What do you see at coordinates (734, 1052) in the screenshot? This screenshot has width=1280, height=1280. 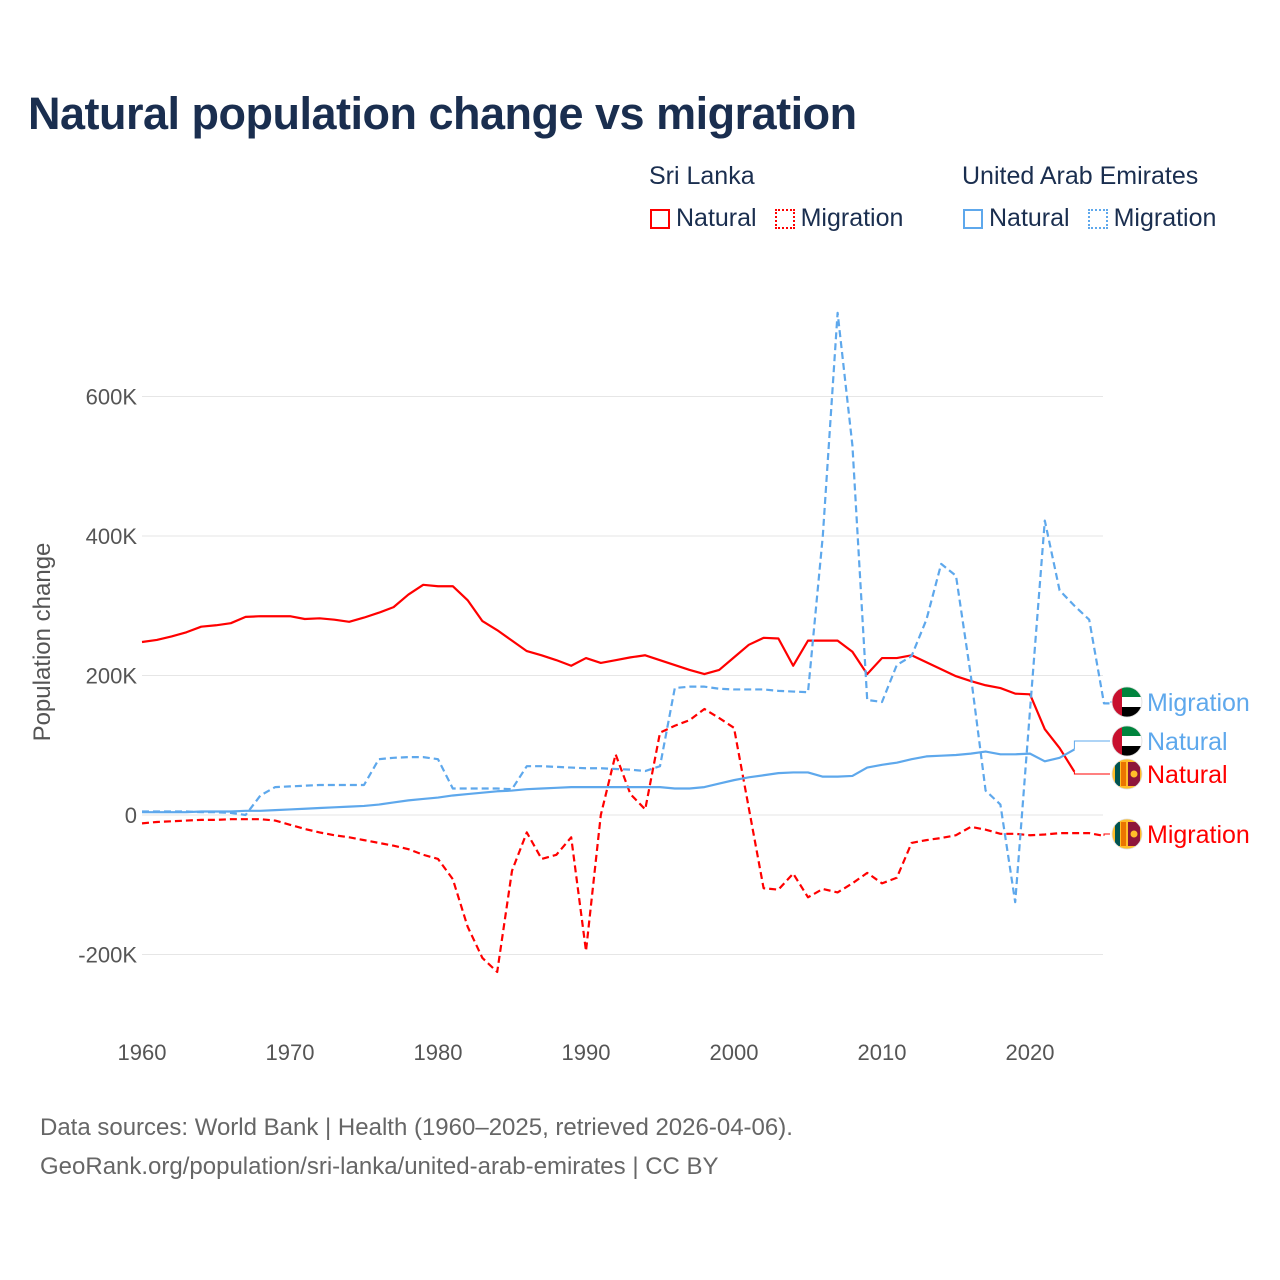 I see `x-tick-label: 2000` at bounding box center [734, 1052].